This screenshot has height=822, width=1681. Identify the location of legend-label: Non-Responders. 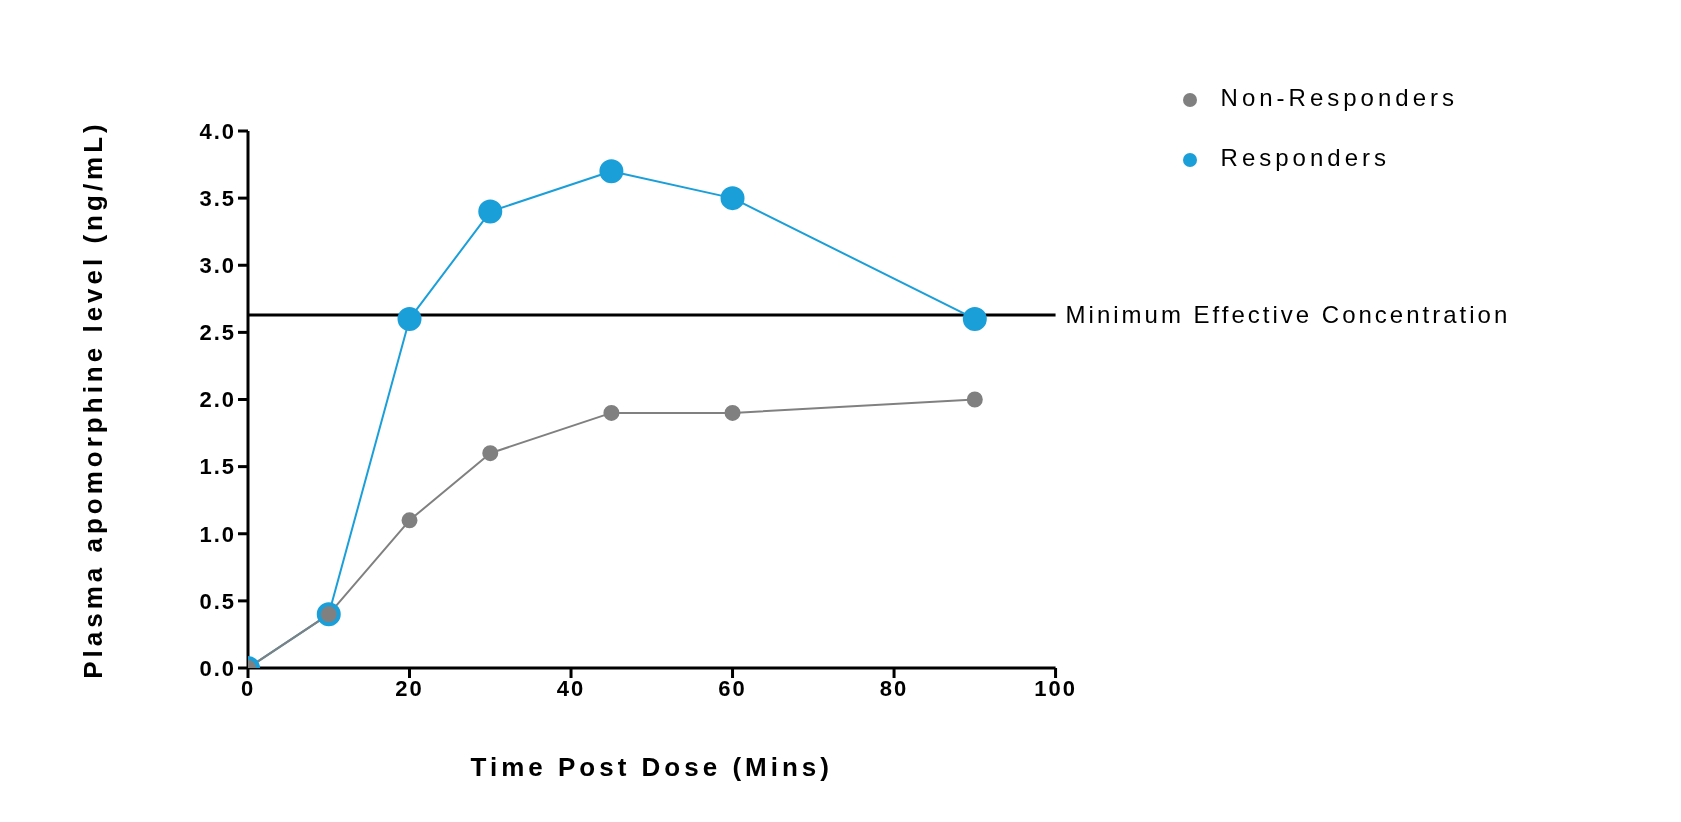
(1339, 97).